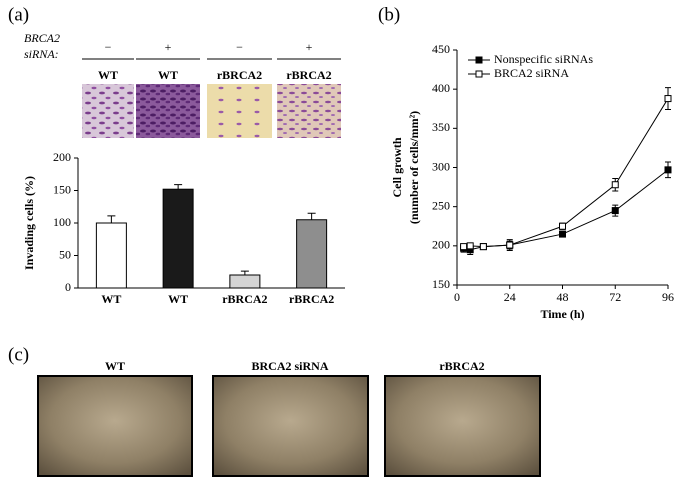  Describe the element at coordinates (566, 210) in the screenshot. I see `series-line` at that location.